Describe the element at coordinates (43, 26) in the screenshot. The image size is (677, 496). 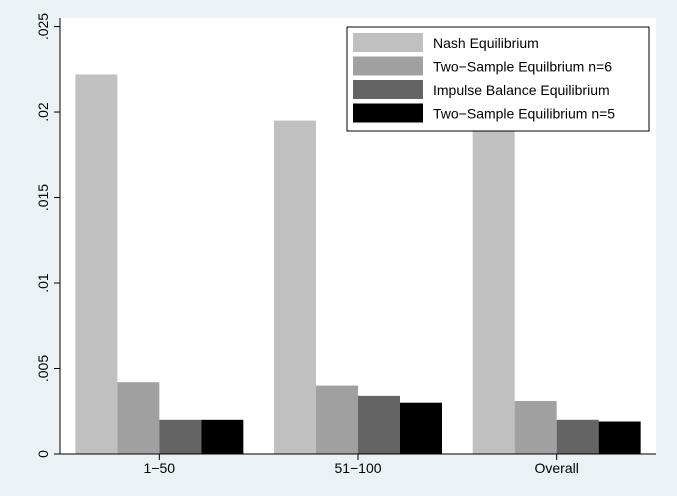
I see `y-tick-label: .025` at that location.